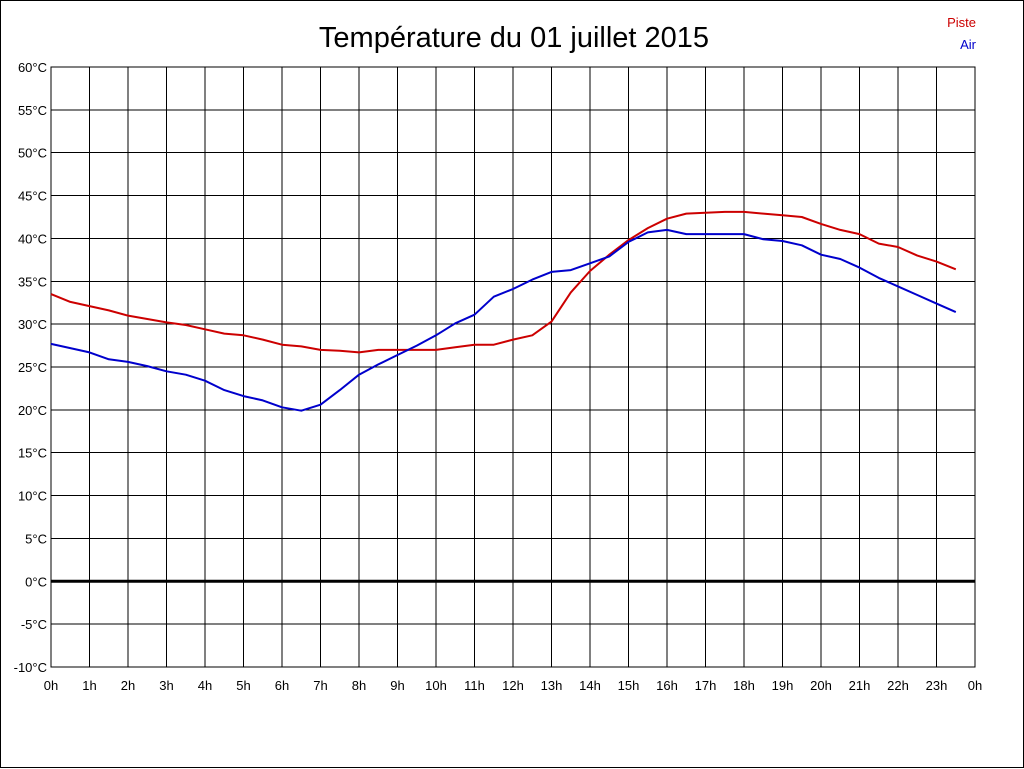  What do you see at coordinates (32, 110) in the screenshot?
I see `y-tick-label: 55°C` at bounding box center [32, 110].